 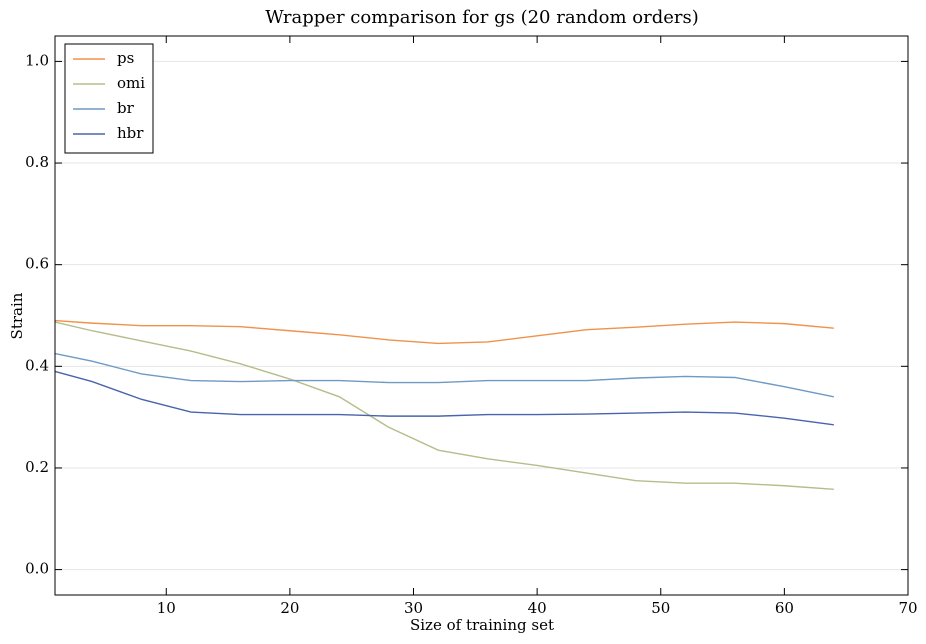 What do you see at coordinates (126, 108) in the screenshot?
I see `legend-label: br` at bounding box center [126, 108].